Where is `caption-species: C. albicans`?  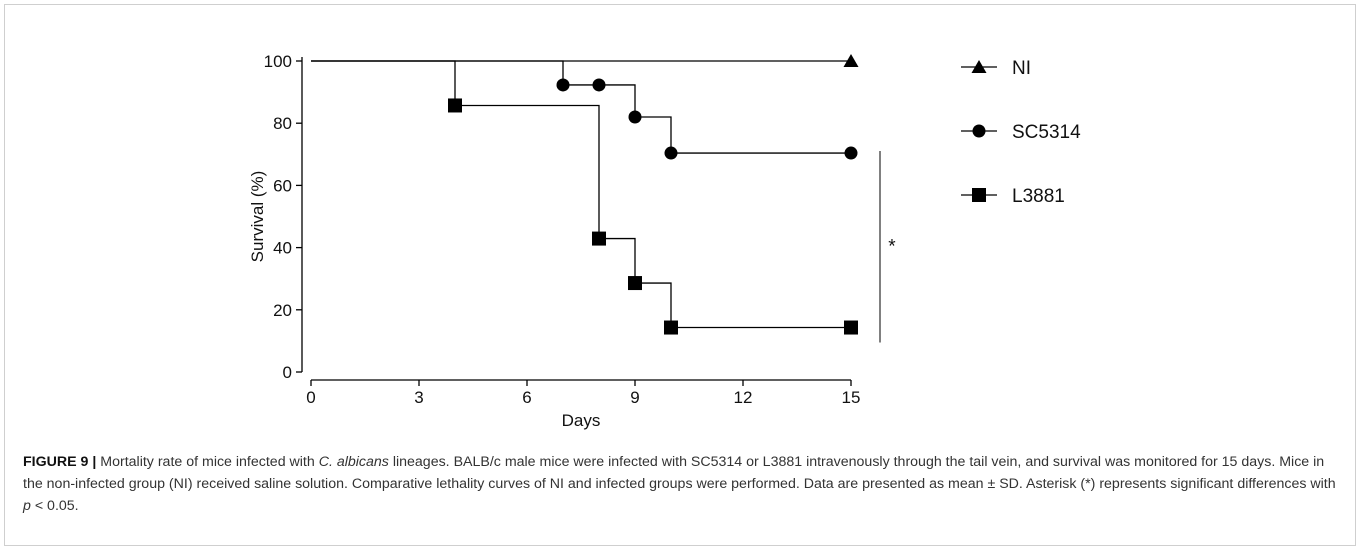
caption-species: C. albicans is located at coordinates (353, 462).